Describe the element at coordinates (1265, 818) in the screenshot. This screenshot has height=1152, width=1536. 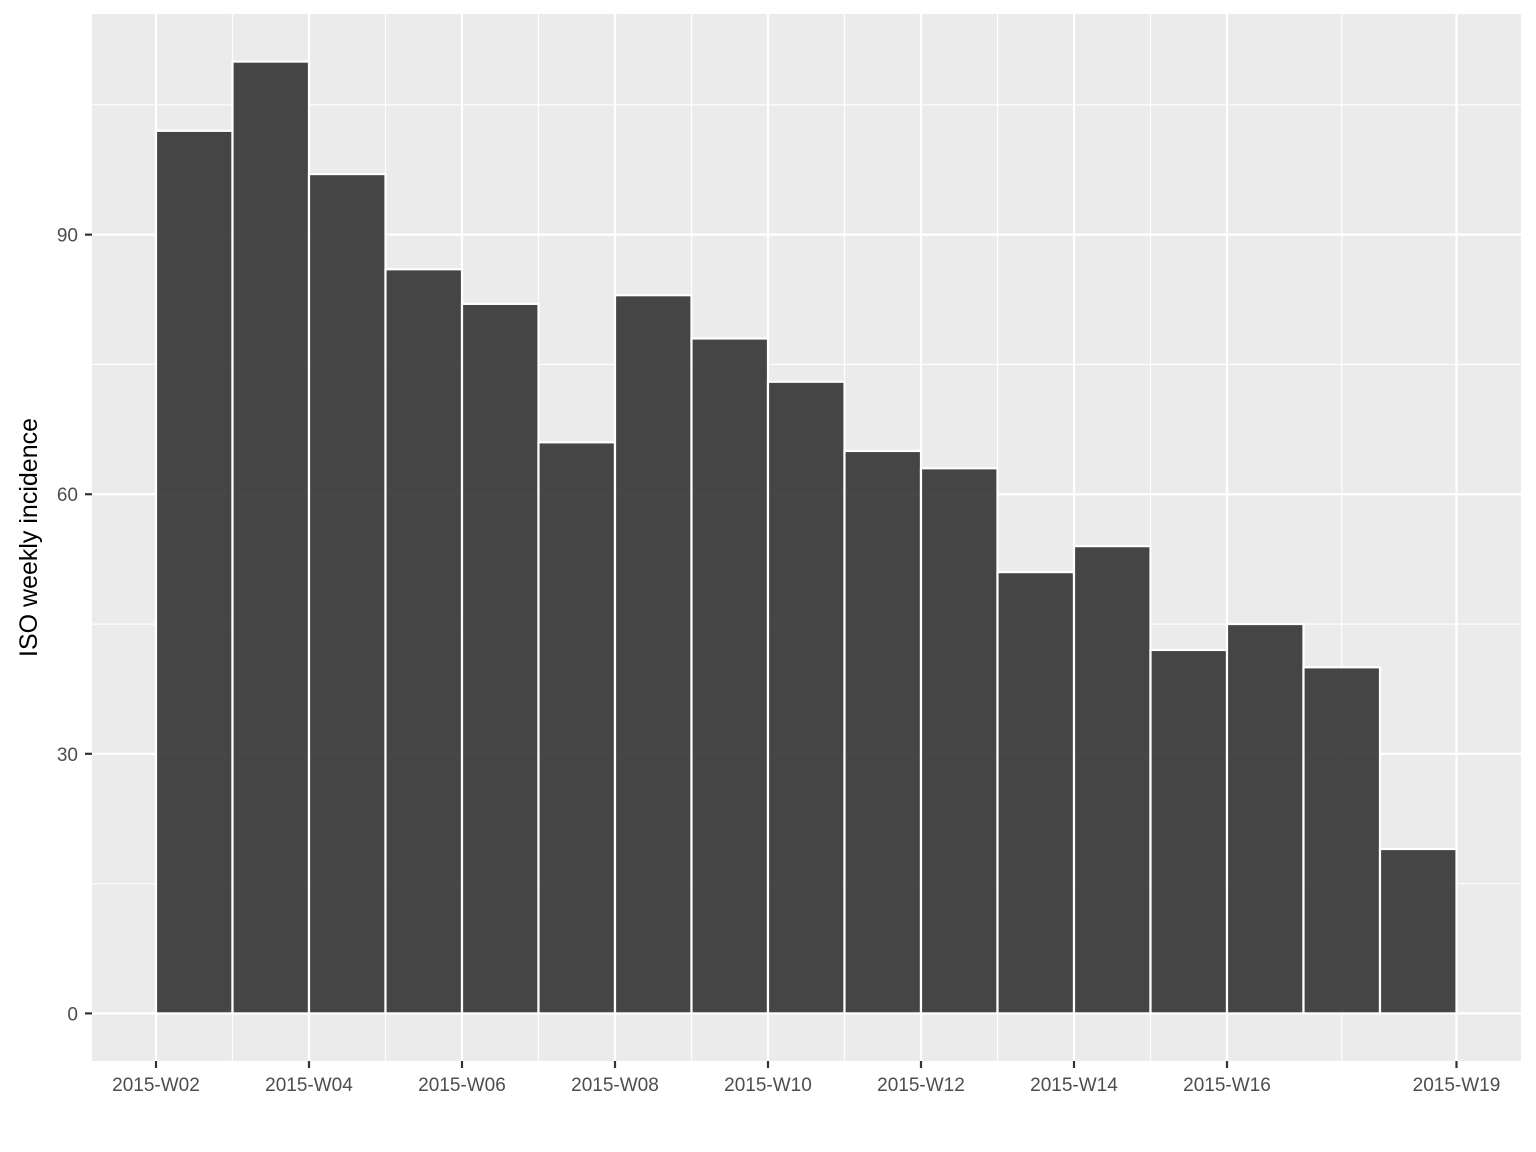
I see `bar-2015-w16` at that location.